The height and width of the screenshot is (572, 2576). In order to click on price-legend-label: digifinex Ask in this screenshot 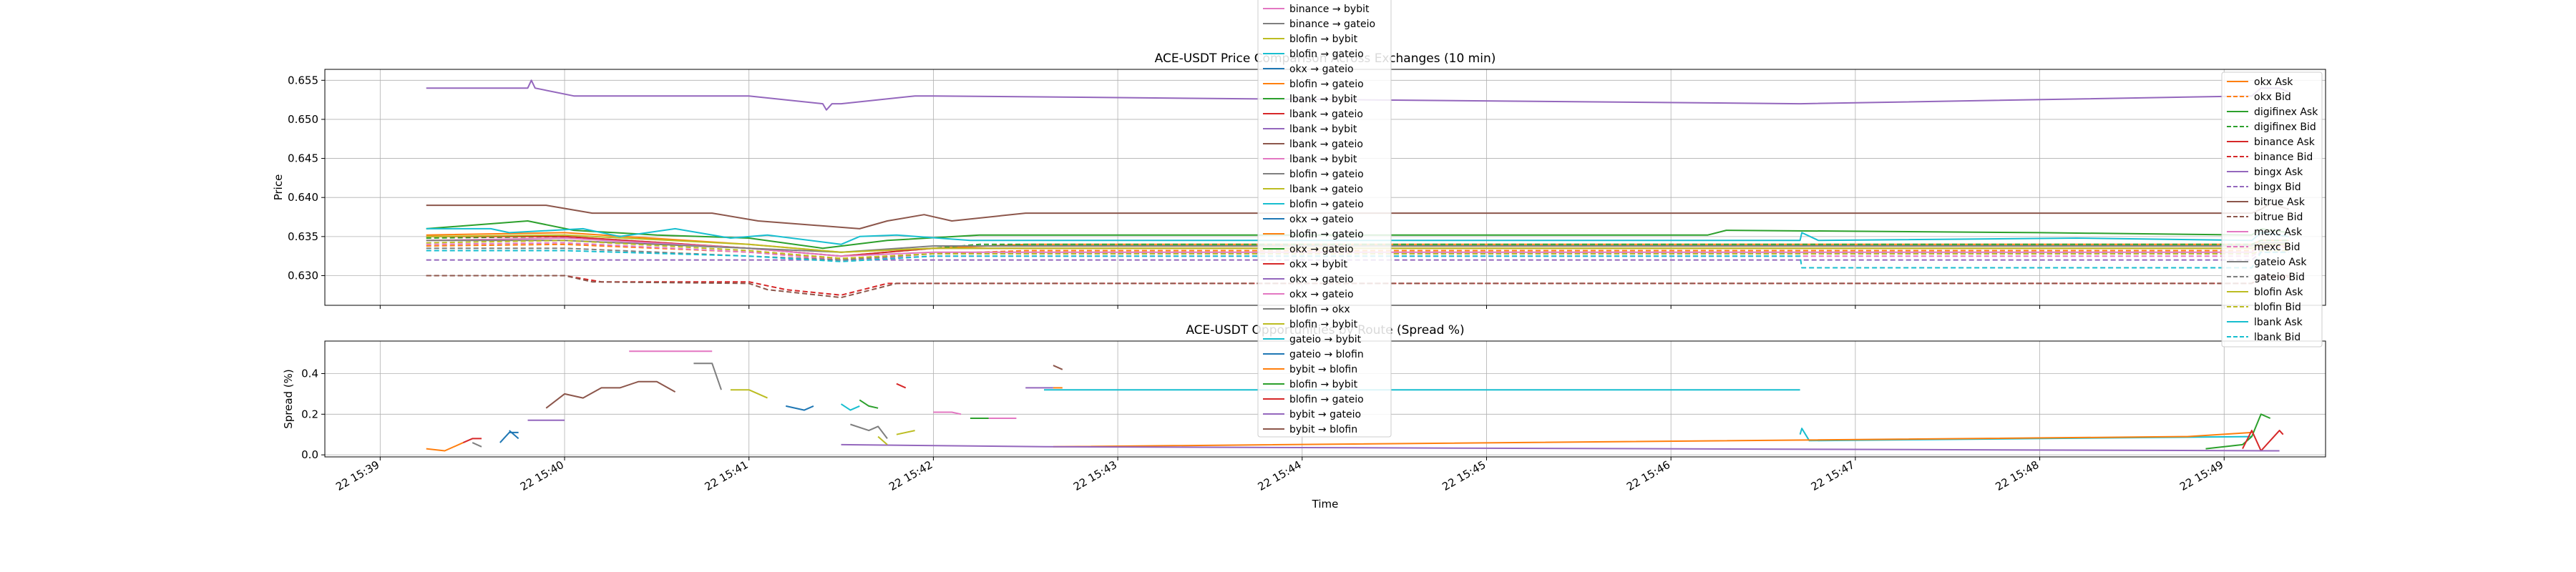, I will do `click(2286, 112)`.